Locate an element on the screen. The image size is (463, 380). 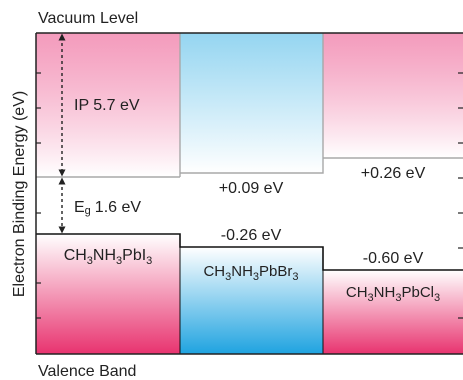
vb-region-pbbr3 is located at coordinates (251, 300).